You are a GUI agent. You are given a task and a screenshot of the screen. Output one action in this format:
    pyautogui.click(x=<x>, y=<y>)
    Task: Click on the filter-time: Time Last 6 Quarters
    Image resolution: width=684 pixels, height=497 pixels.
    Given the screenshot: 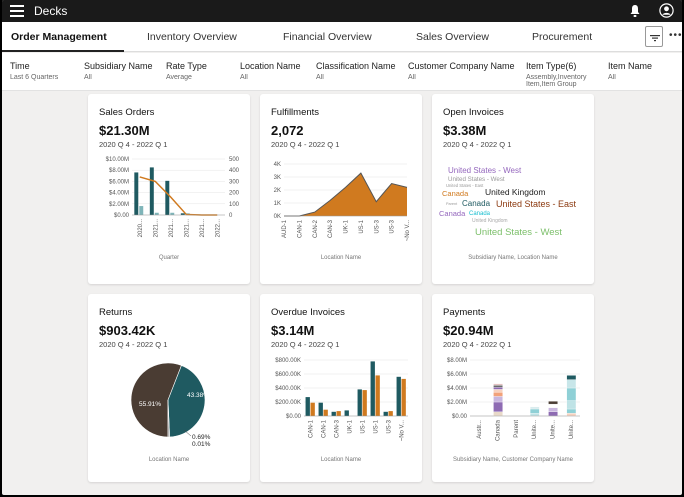 What is the action you would take?
    pyautogui.click(x=34, y=71)
    